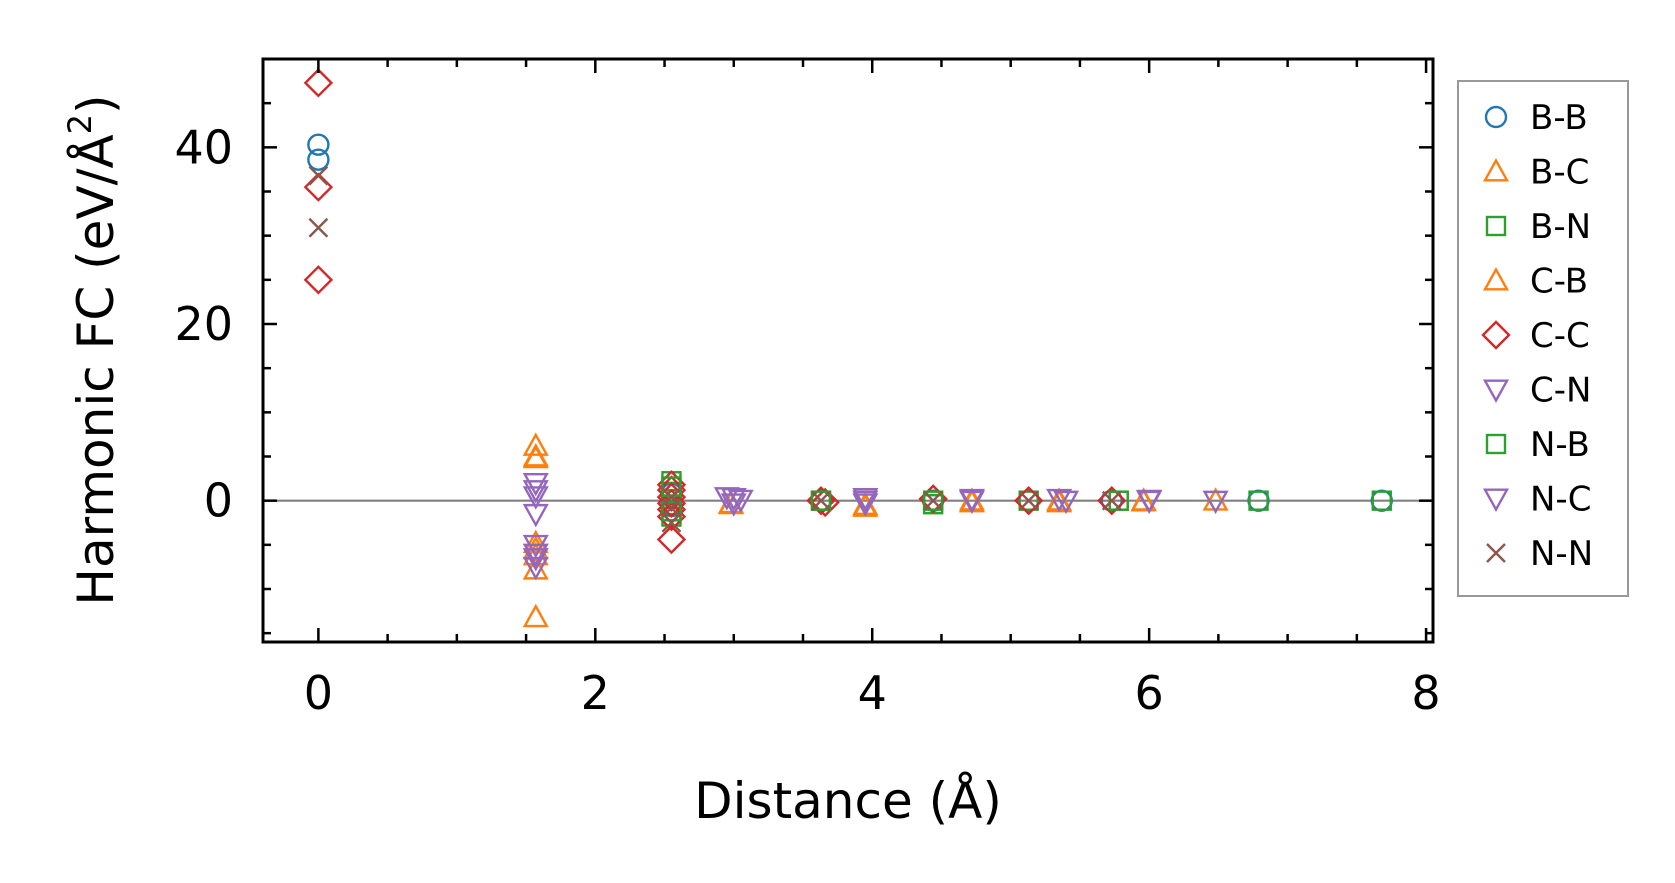 This screenshot has width=1675, height=883. Describe the element at coordinates (1560, 500) in the screenshot. I see `legend-label-n-c: N-C` at that location.